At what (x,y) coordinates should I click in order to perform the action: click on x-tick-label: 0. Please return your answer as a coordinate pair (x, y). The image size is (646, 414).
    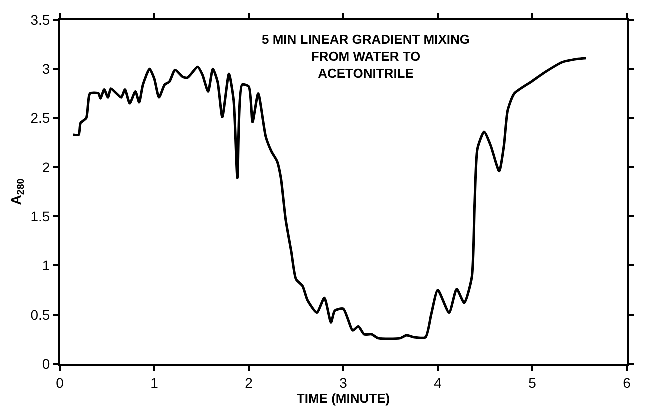
    Looking at the image, I should click on (60, 382).